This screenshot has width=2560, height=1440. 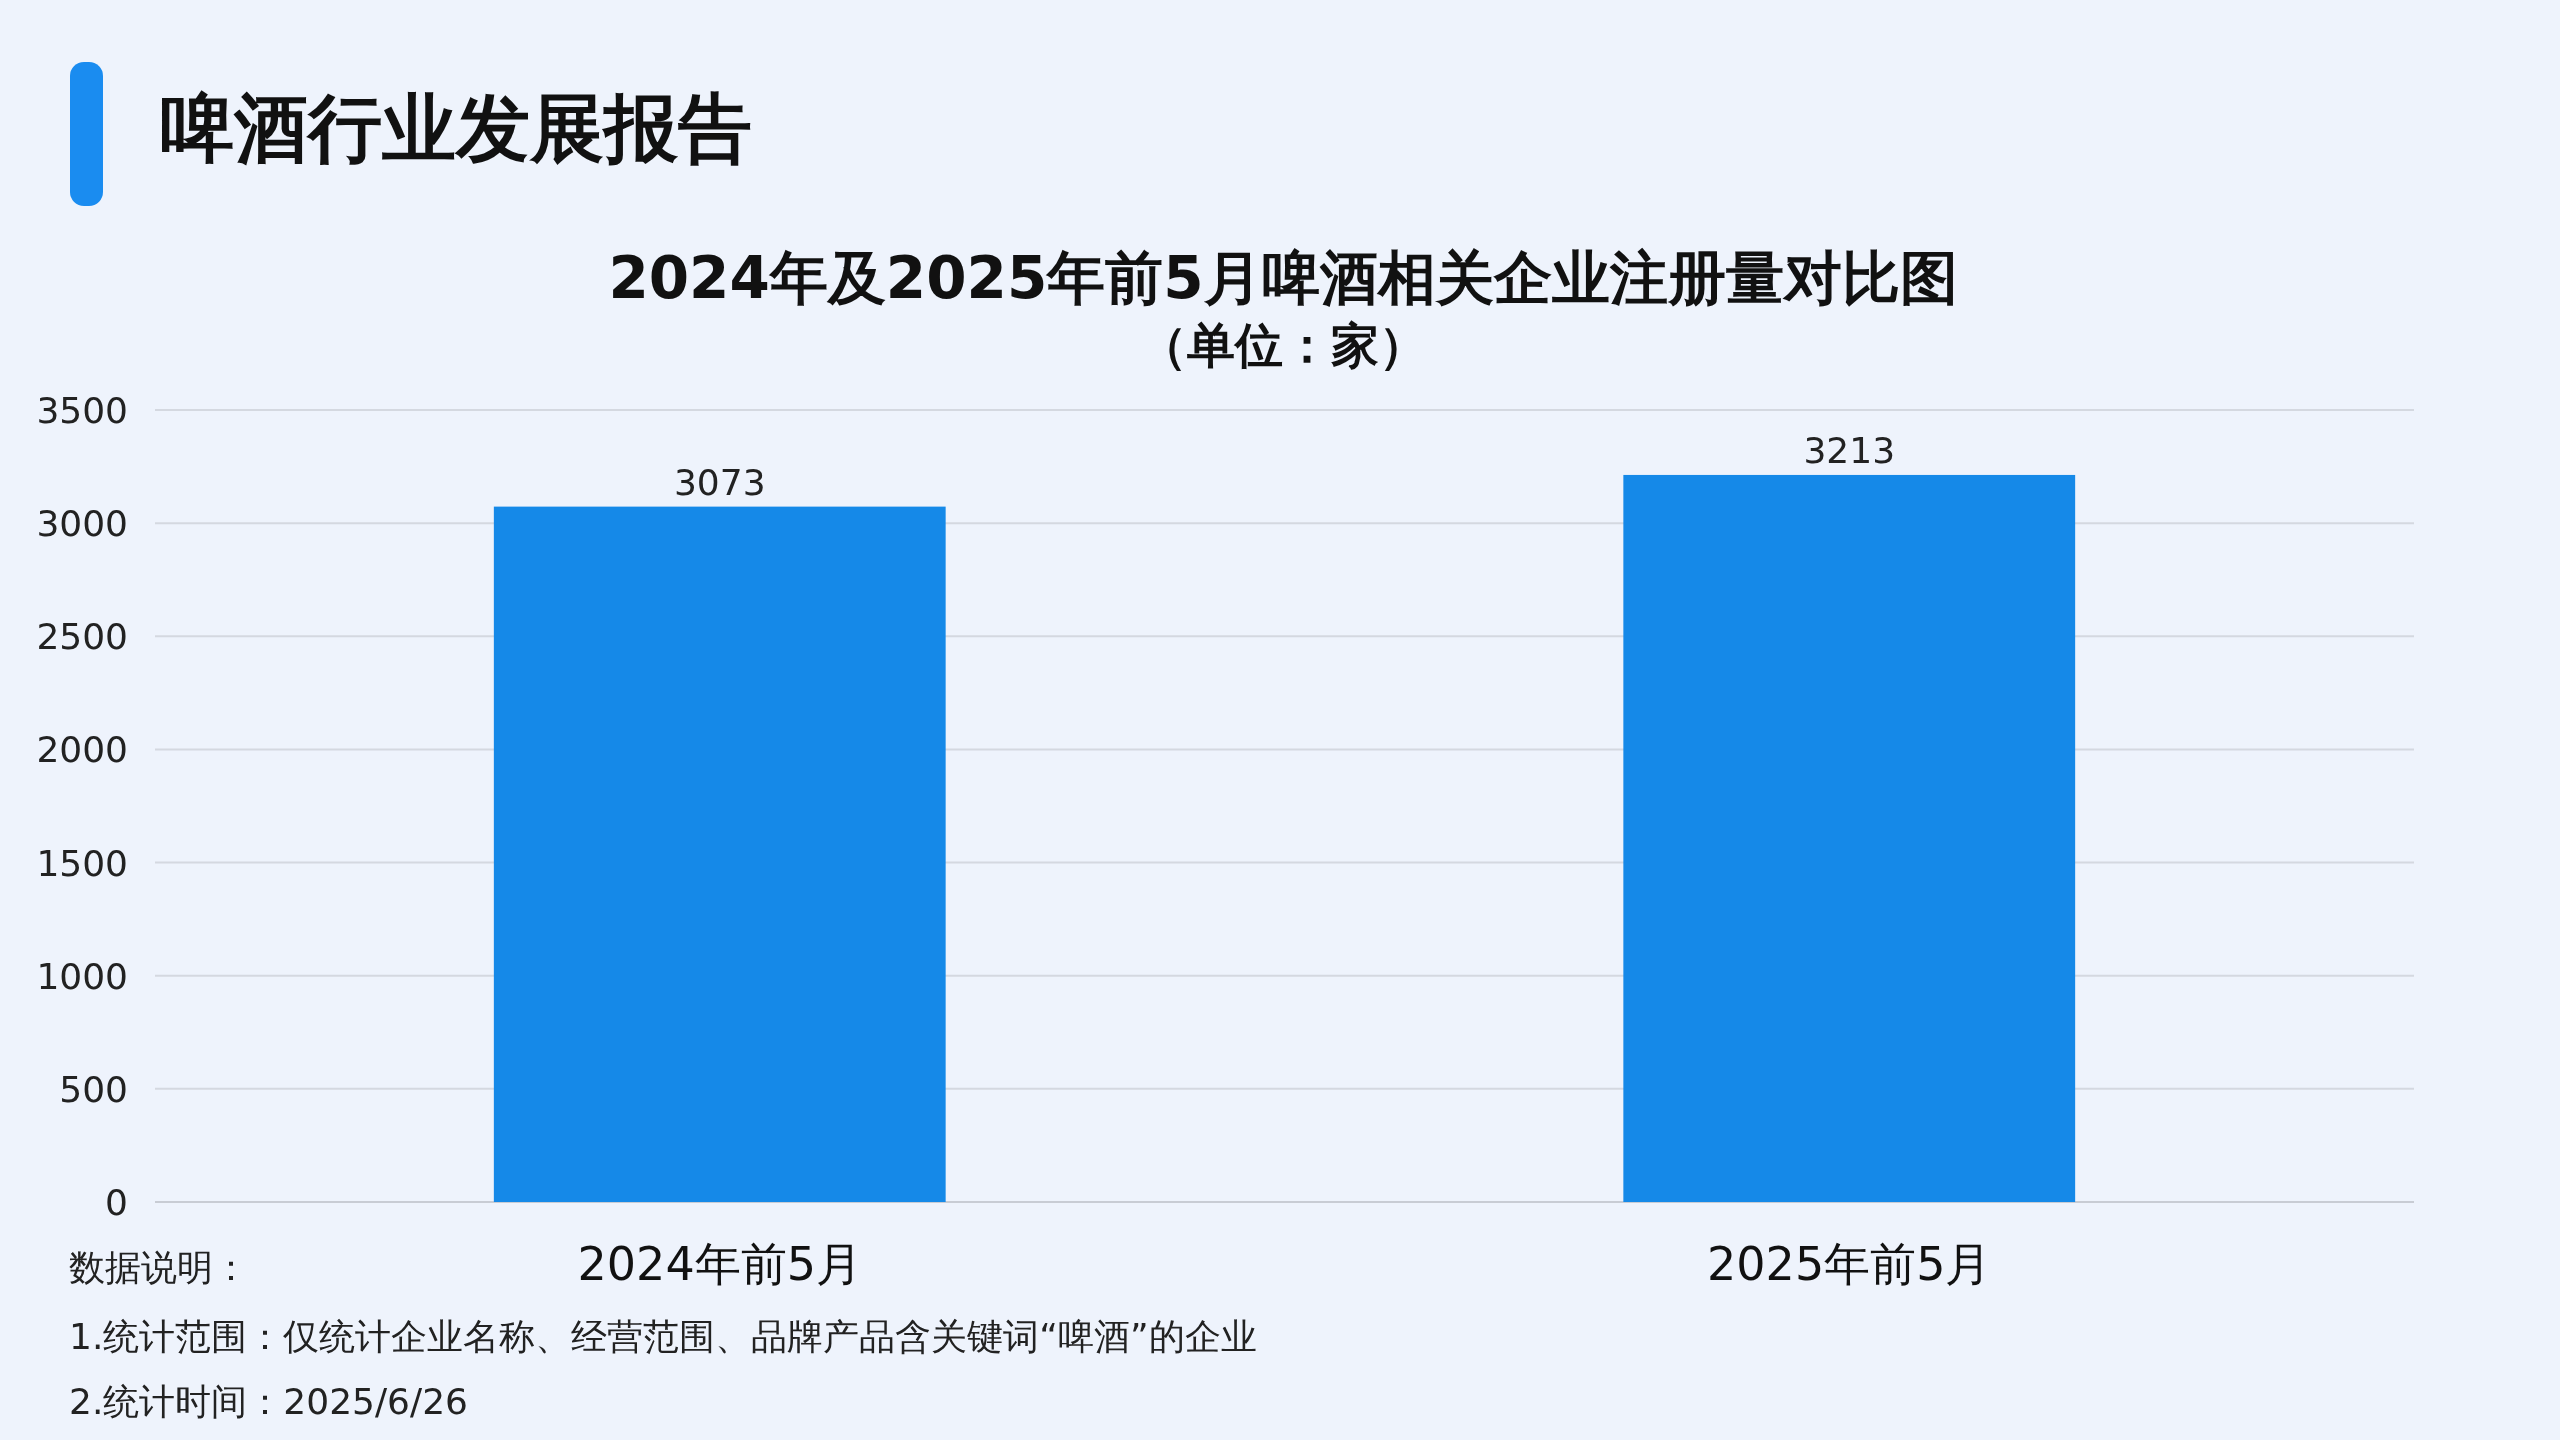 What do you see at coordinates (82, 750) in the screenshot?
I see `y-tick-label: 2000` at bounding box center [82, 750].